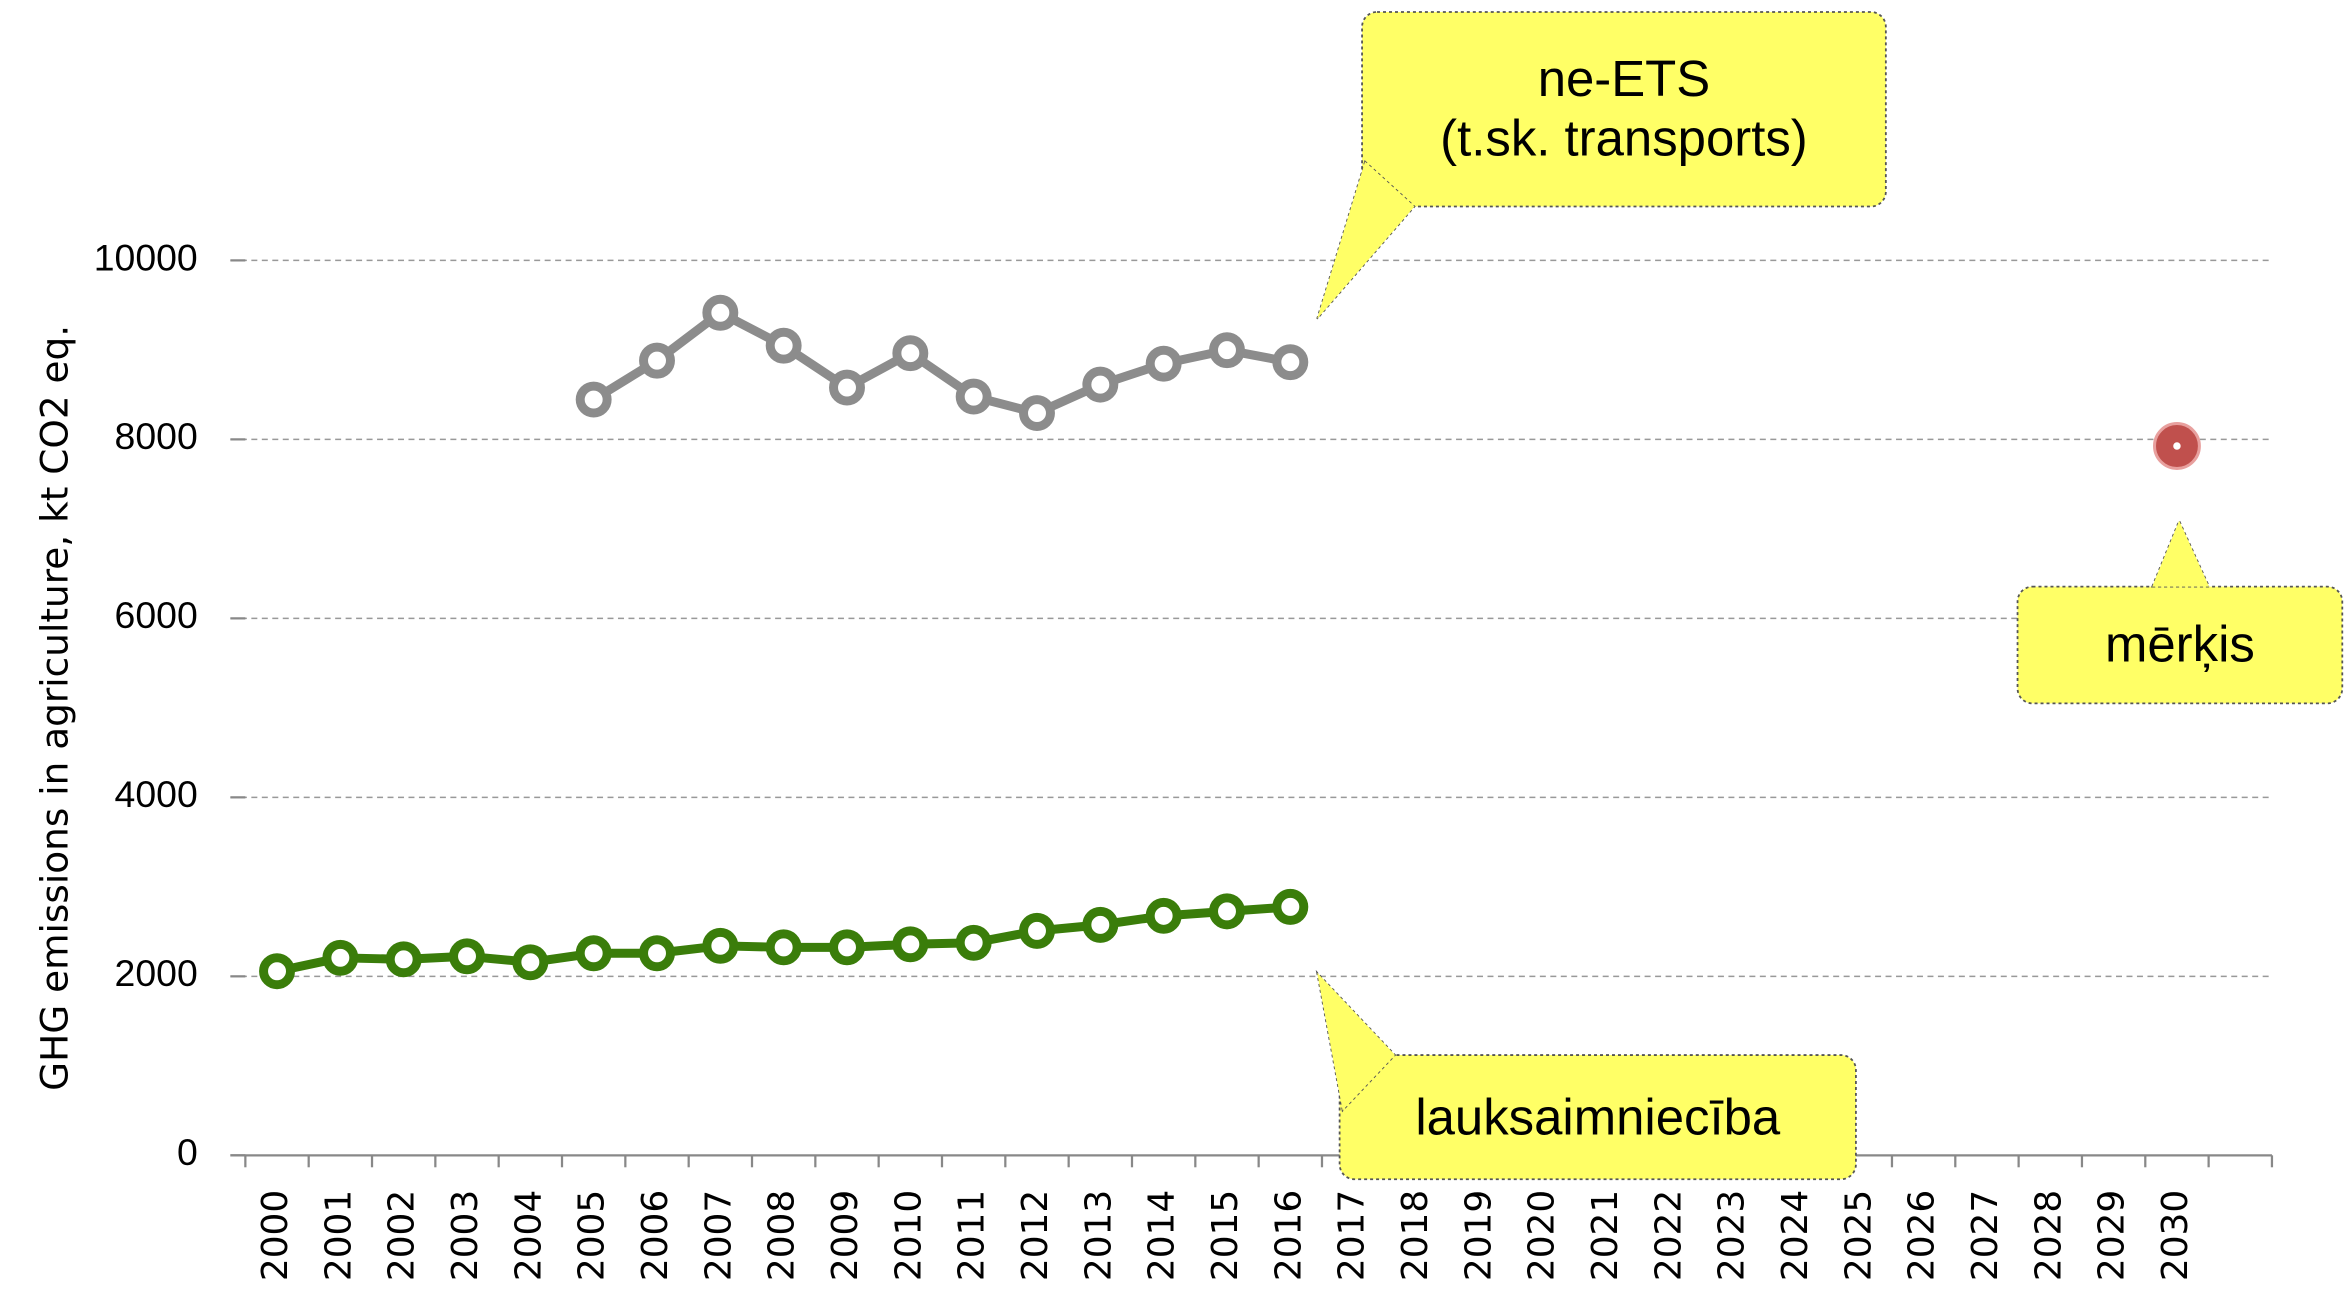  What do you see at coordinates (718, 1235) in the screenshot?
I see `x-tick-label: 2007` at bounding box center [718, 1235].